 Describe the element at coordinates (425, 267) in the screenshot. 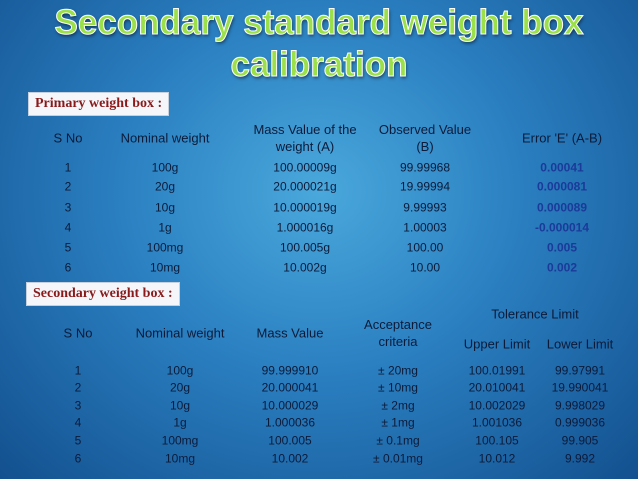

I see `table-cell: 10.00` at that location.